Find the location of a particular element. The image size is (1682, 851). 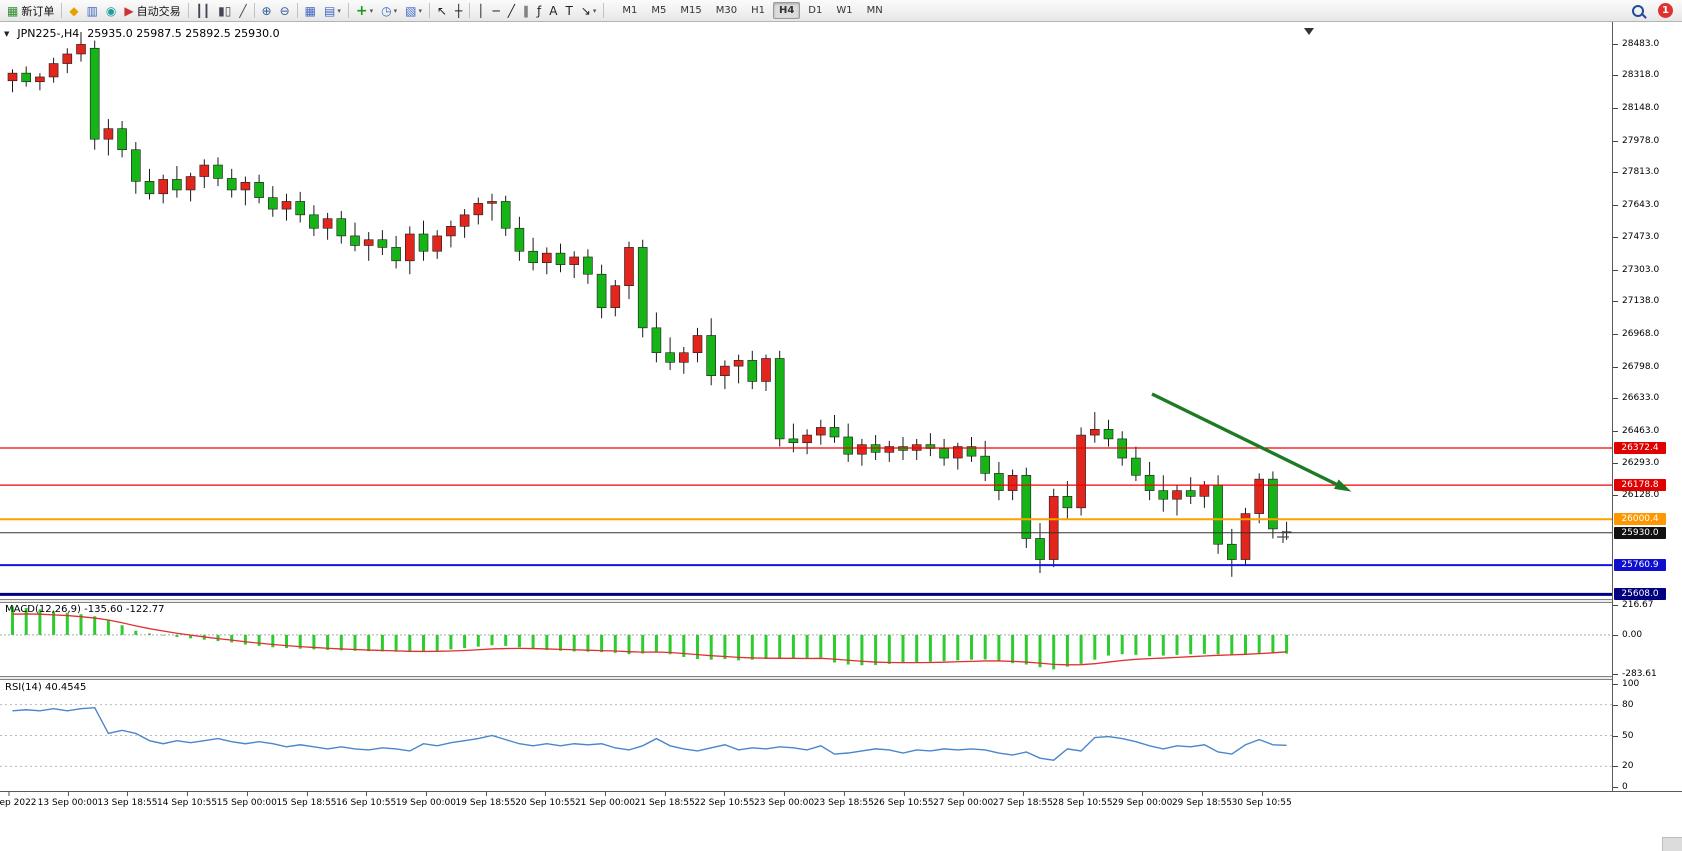

timeframe-H4: H4 is located at coordinates (786, 10).